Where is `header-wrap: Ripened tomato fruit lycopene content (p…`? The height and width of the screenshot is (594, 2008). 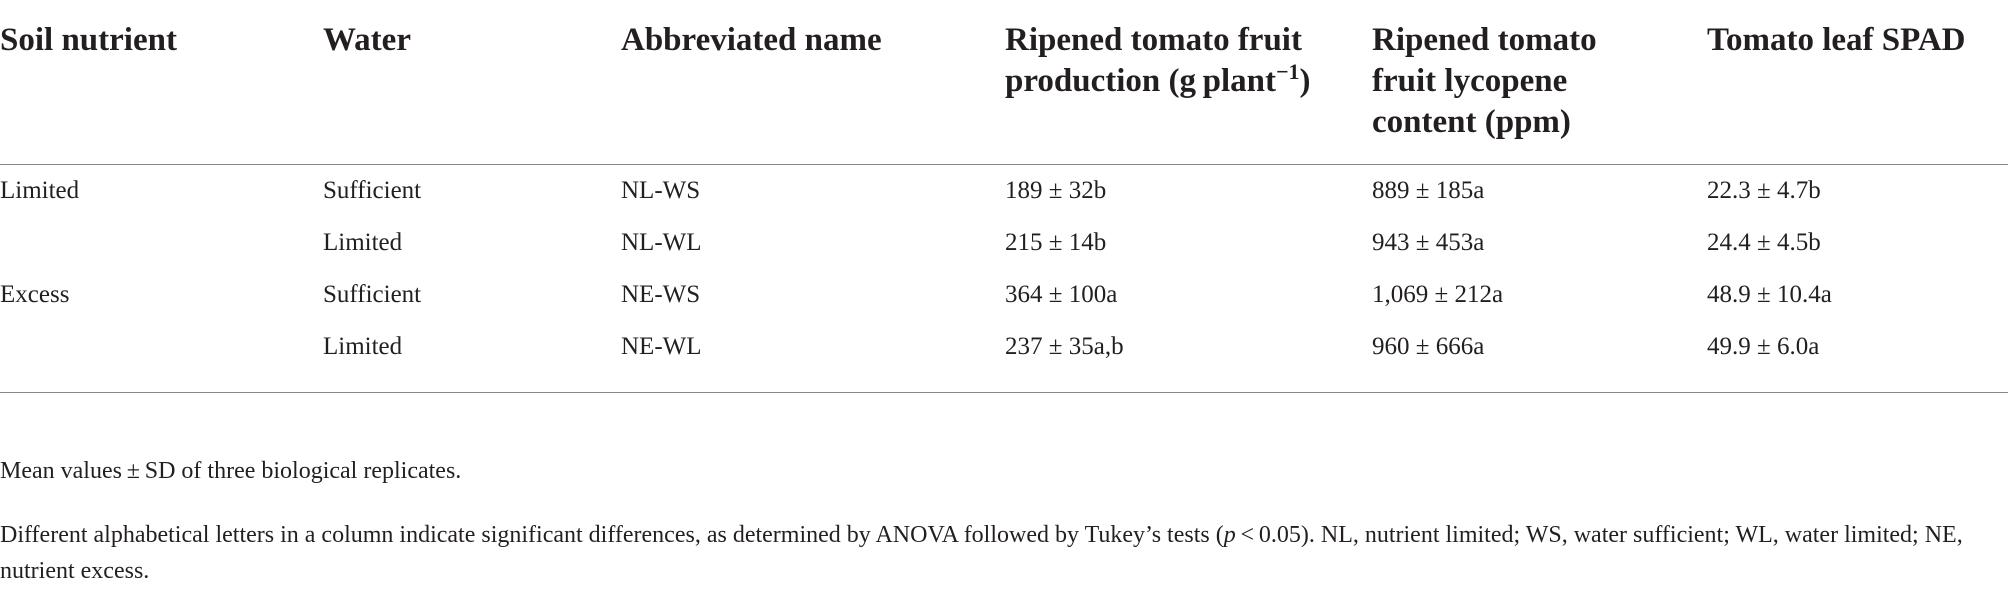 header-wrap: Ripened tomato fruit lycopene content (p… is located at coordinates (1503, 81).